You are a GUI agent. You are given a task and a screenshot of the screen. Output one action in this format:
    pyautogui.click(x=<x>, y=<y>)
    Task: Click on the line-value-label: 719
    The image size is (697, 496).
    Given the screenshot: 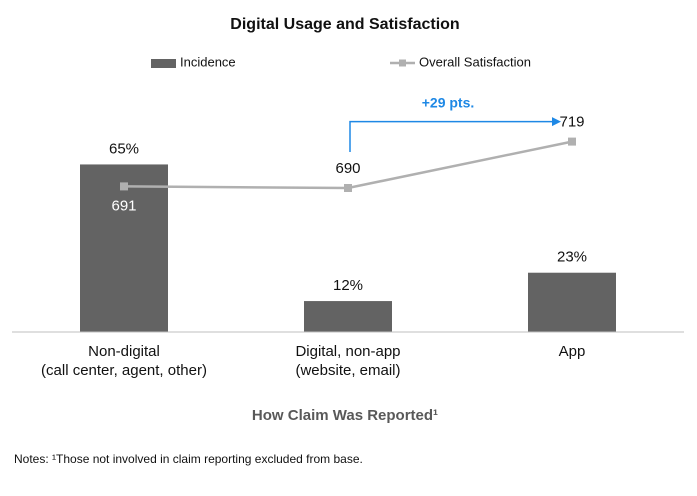 What is the action you would take?
    pyautogui.click(x=571, y=122)
    